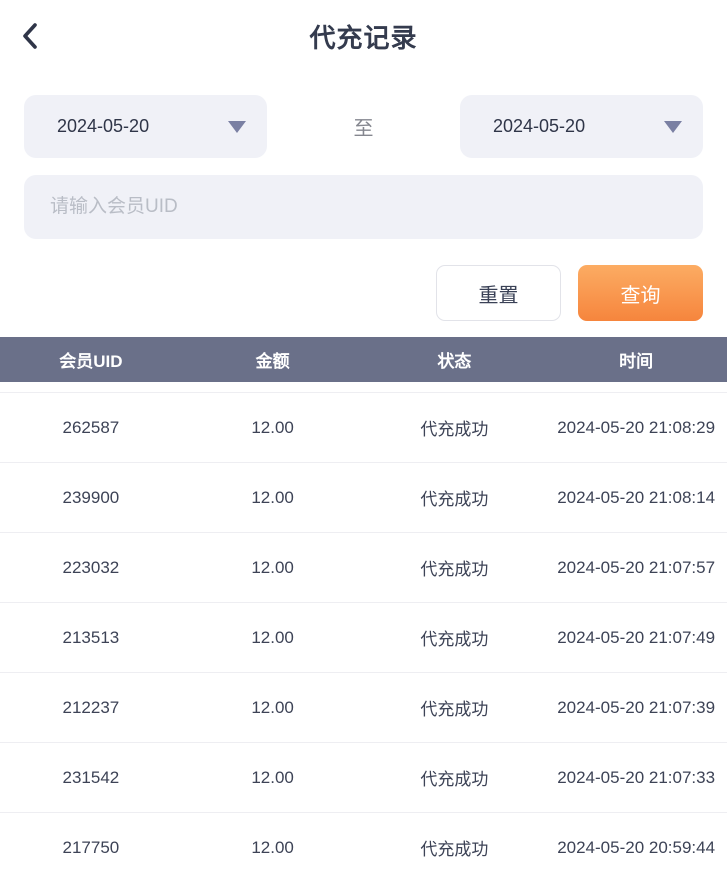 The image size is (727, 869). Describe the element at coordinates (636, 427) in the screenshot. I see `table-cell: 2024-05-20 21:08:29` at that location.